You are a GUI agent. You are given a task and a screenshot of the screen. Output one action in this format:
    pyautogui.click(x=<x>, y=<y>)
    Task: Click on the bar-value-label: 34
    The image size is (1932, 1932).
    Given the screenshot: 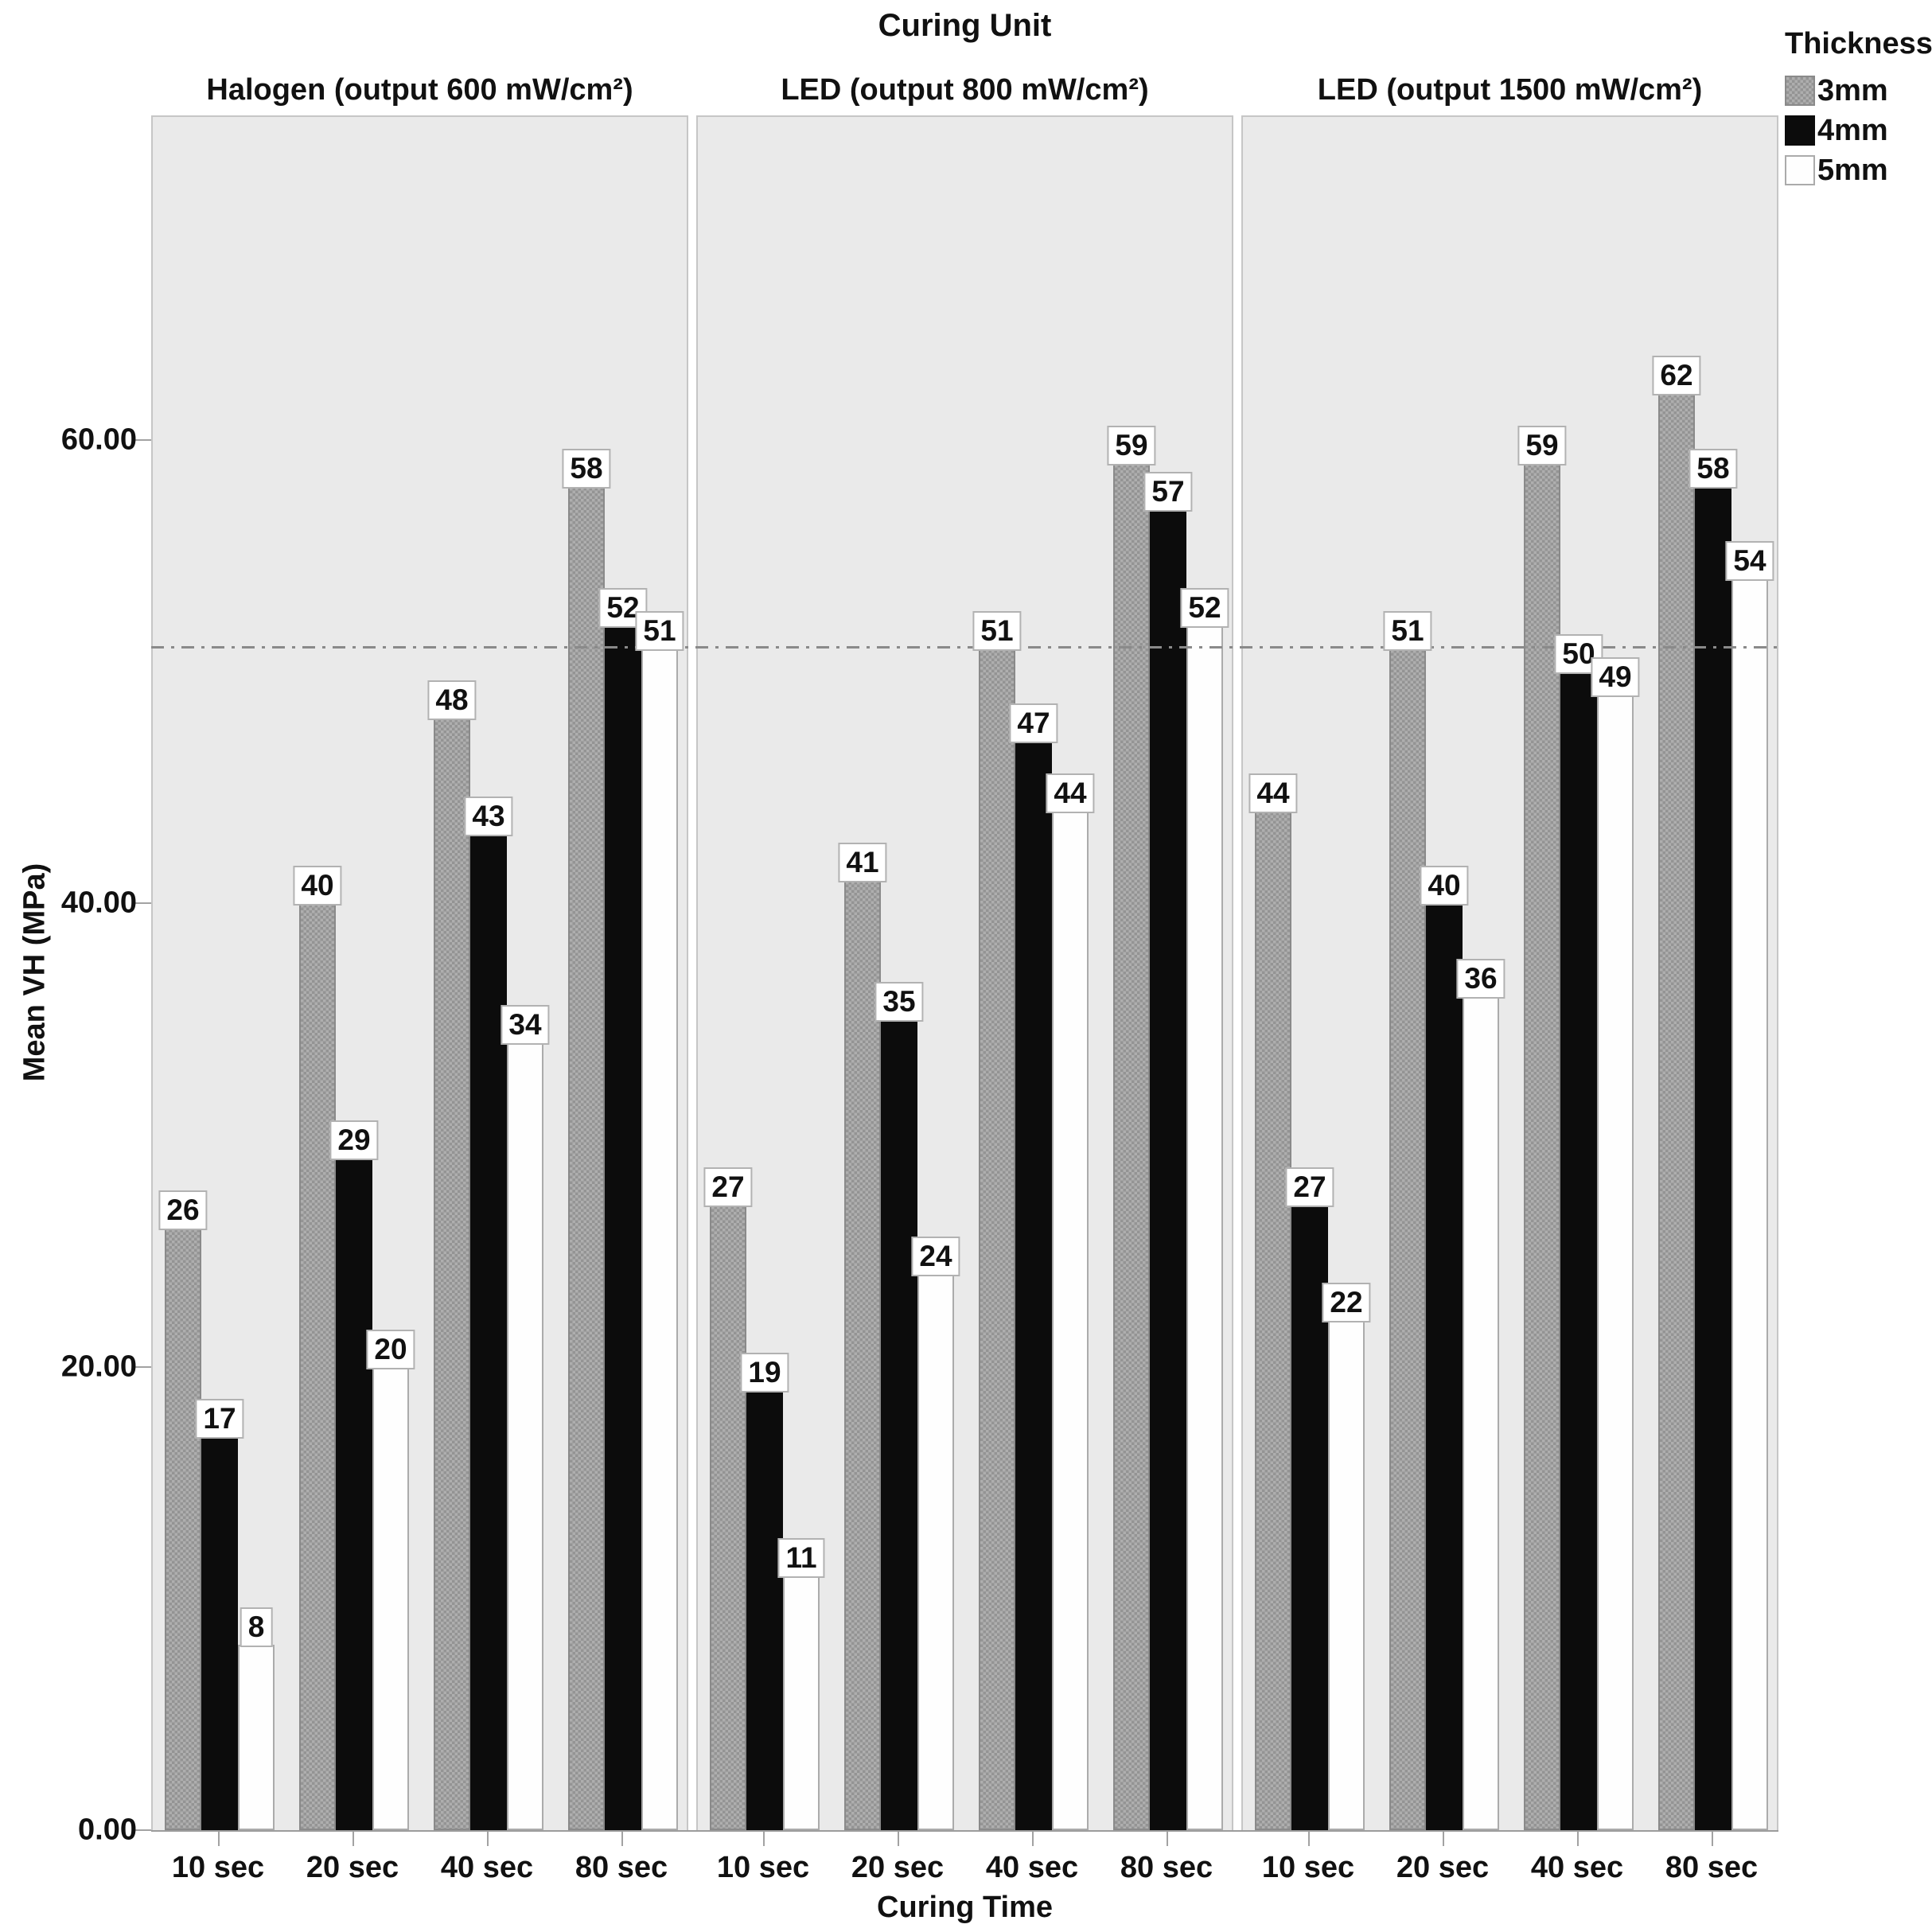 What is the action you would take?
    pyautogui.click(x=525, y=1025)
    